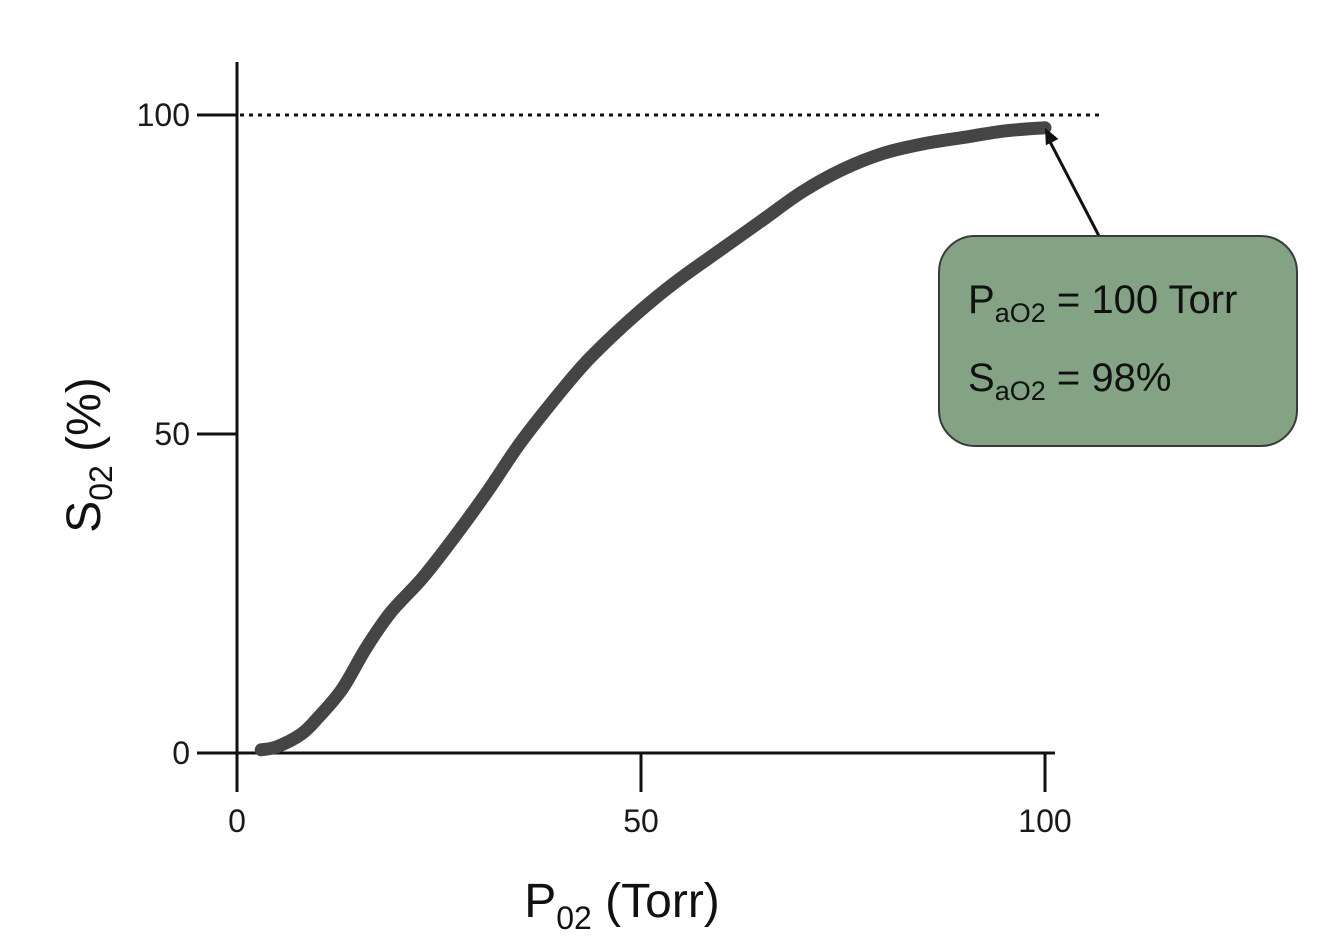 The height and width of the screenshot is (944, 1334). I want to click on sao2-sub: aO2, so click(1020, 391).